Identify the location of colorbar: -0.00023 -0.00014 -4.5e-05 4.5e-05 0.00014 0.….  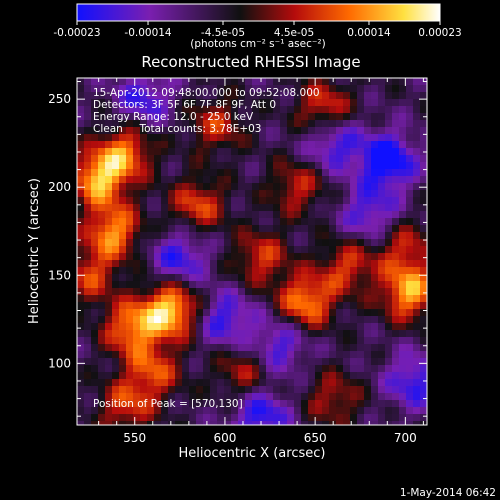
(257, 26).